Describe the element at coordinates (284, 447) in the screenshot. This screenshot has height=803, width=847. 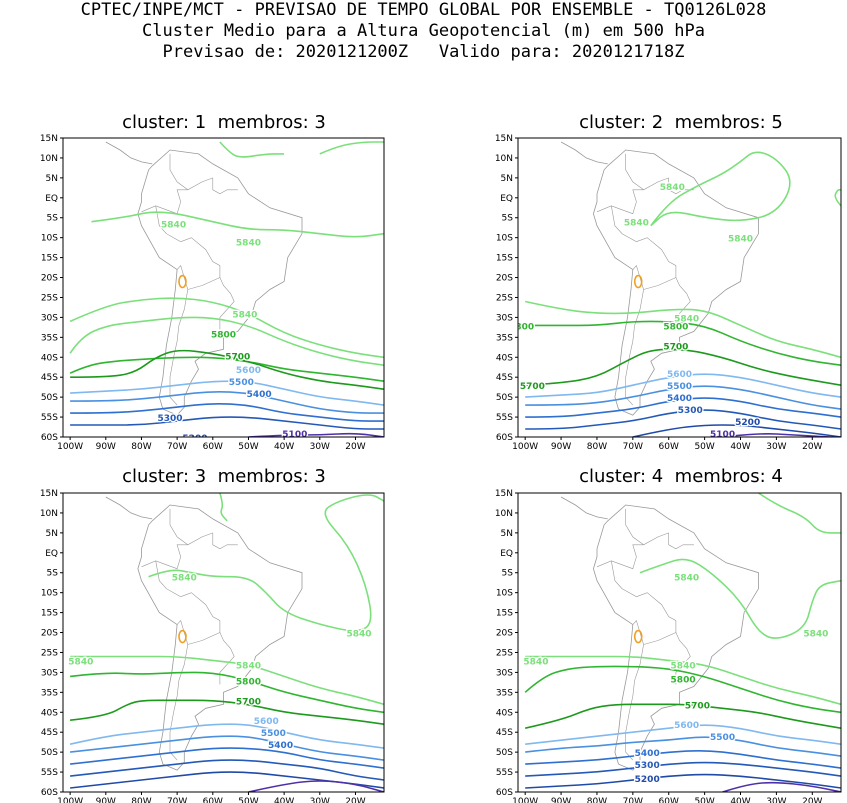
I see `lon-tick-label: 40W` at that location.